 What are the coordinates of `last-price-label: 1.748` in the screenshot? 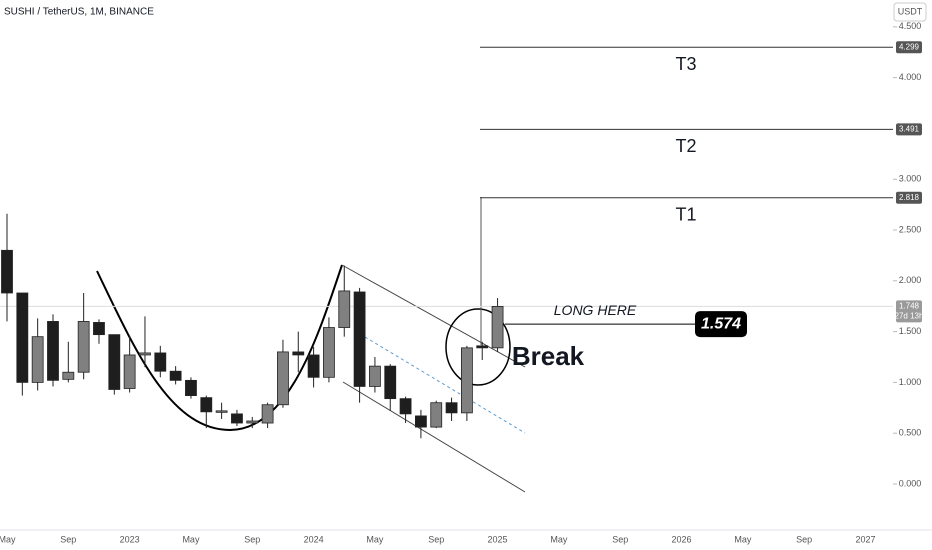 It's located at (909, 306).